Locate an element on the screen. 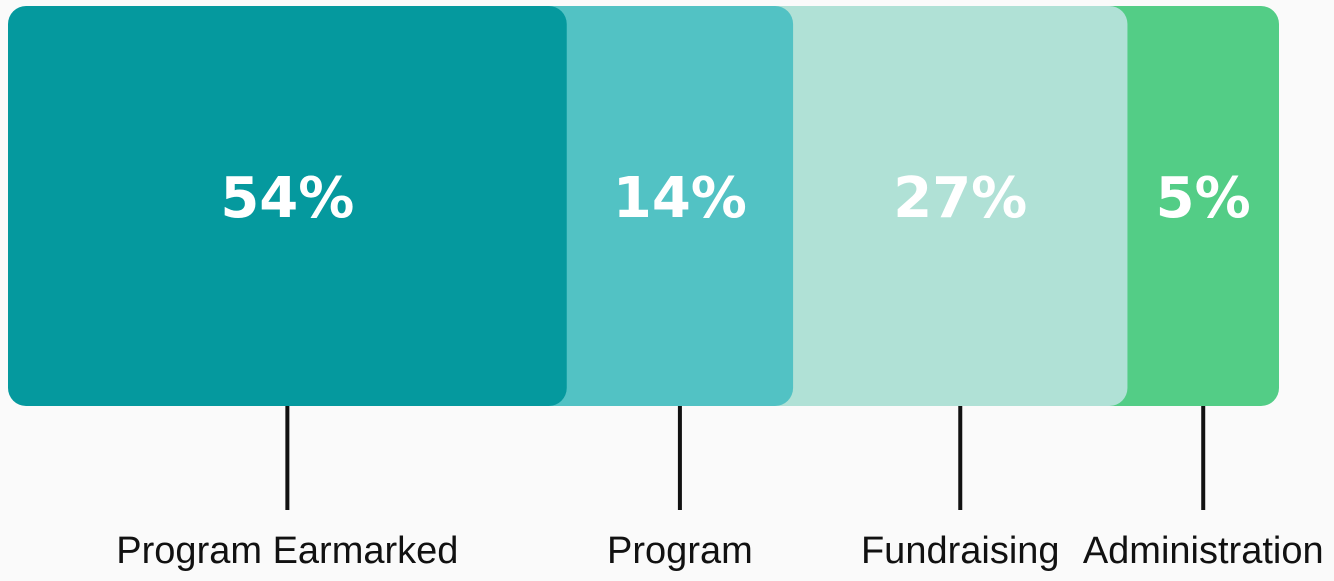  value-label: 27% is located at coordinates (960, 198).